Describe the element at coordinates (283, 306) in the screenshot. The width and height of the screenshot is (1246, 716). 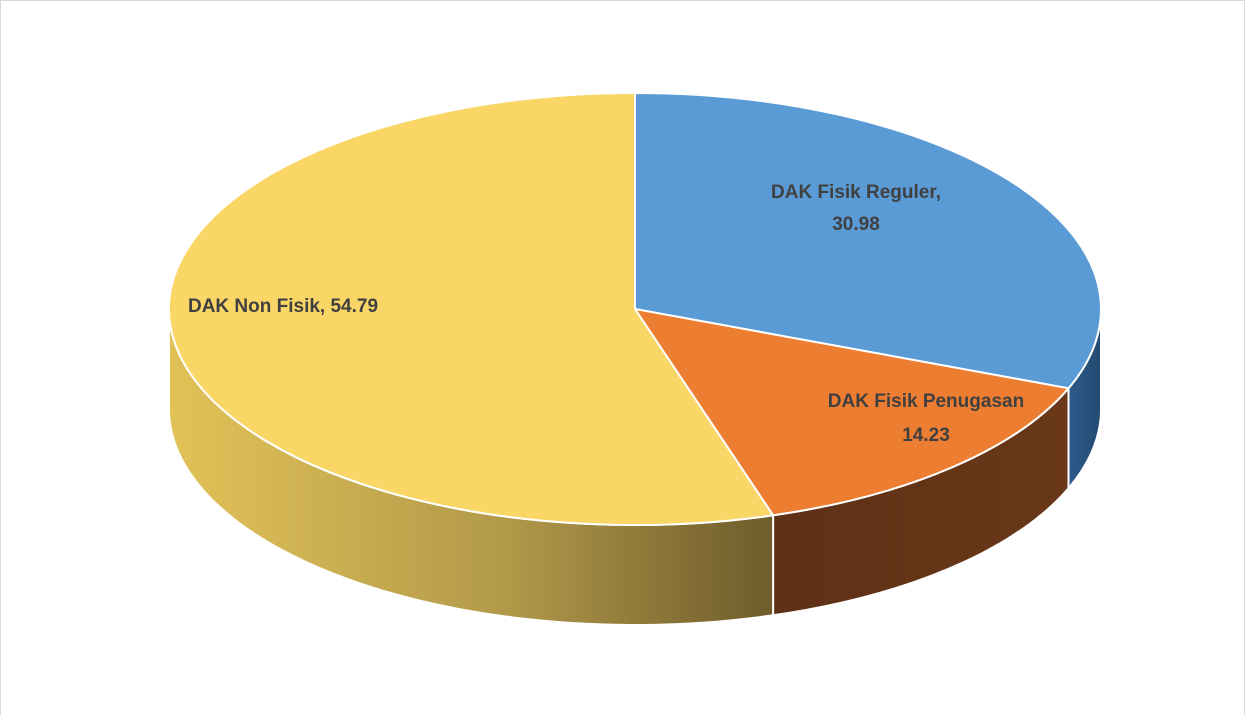
I see `data-label-dak-non-fisik-line-1: DAK Non Fisik, 54.79` at that location.